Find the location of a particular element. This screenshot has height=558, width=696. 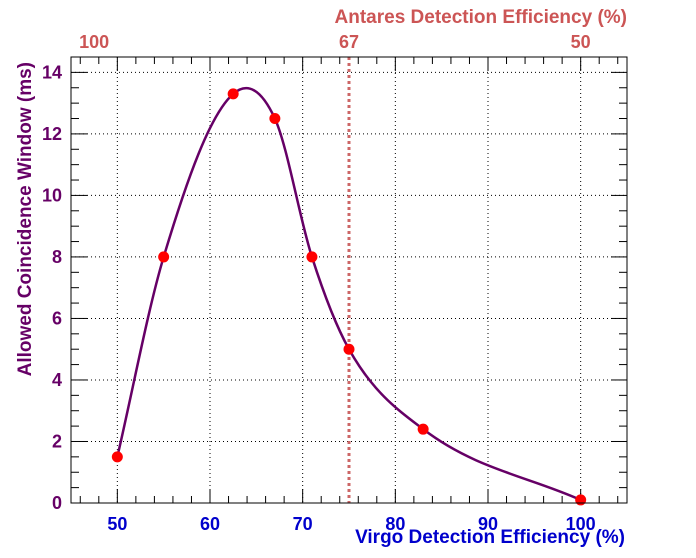

y-tick-label: 6 is located at coordinates (57, 318).